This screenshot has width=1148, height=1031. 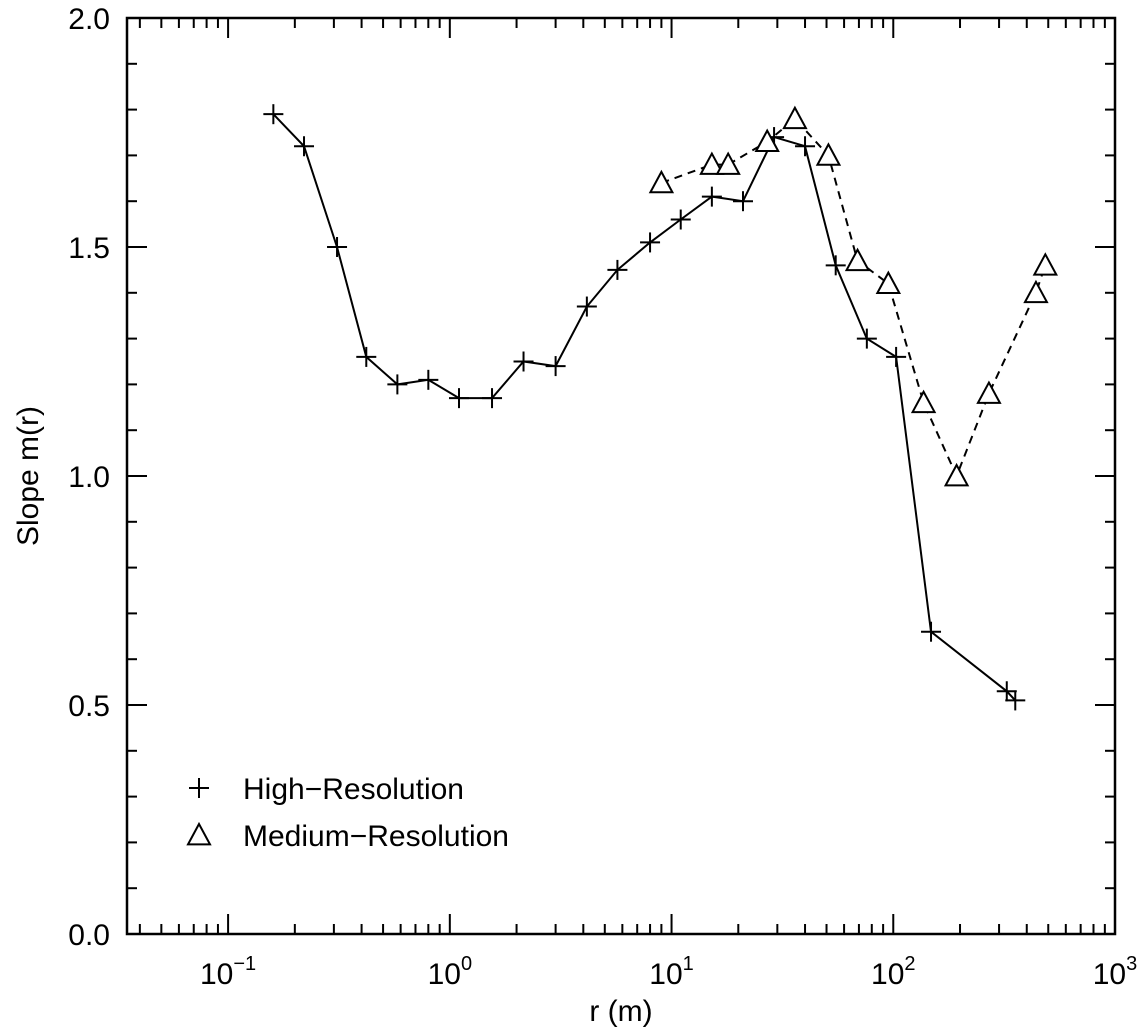 What do you see at coordinates (376, 836) in the screenshot?
I see `legend-label-medium-resolution: Medium−Resolution` at bounding box center [376, 836].